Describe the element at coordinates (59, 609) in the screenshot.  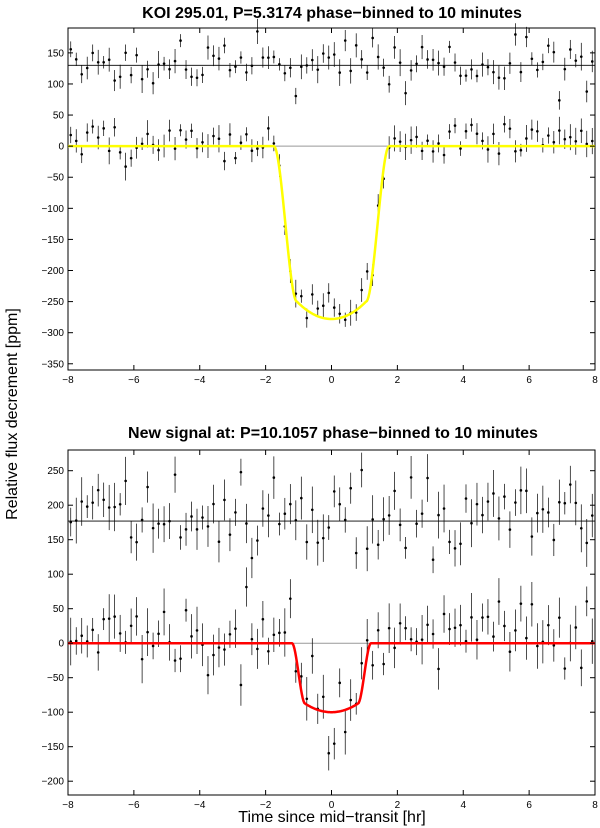
I see `y-tick-label: 50` at that location.